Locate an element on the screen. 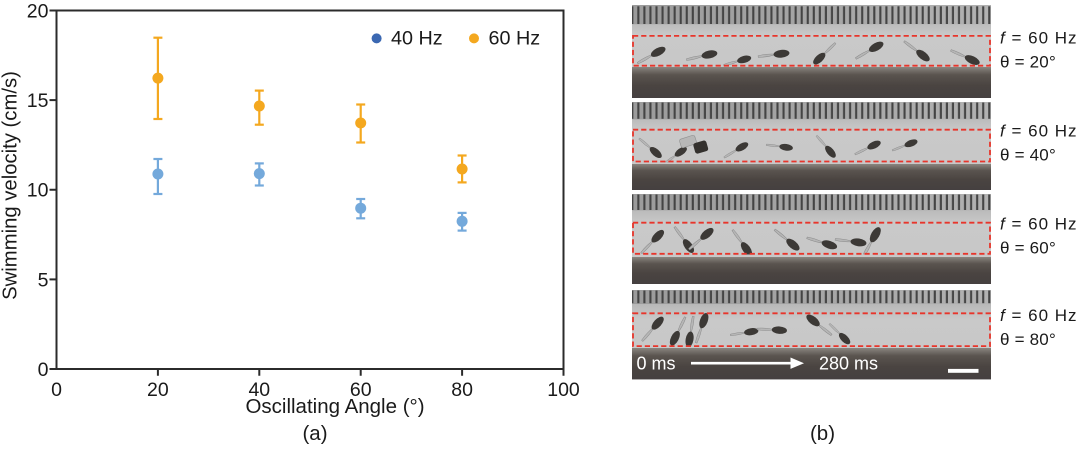 The image size is (1080, 451). svg-text: 15 is located at coordinates (38, 101).